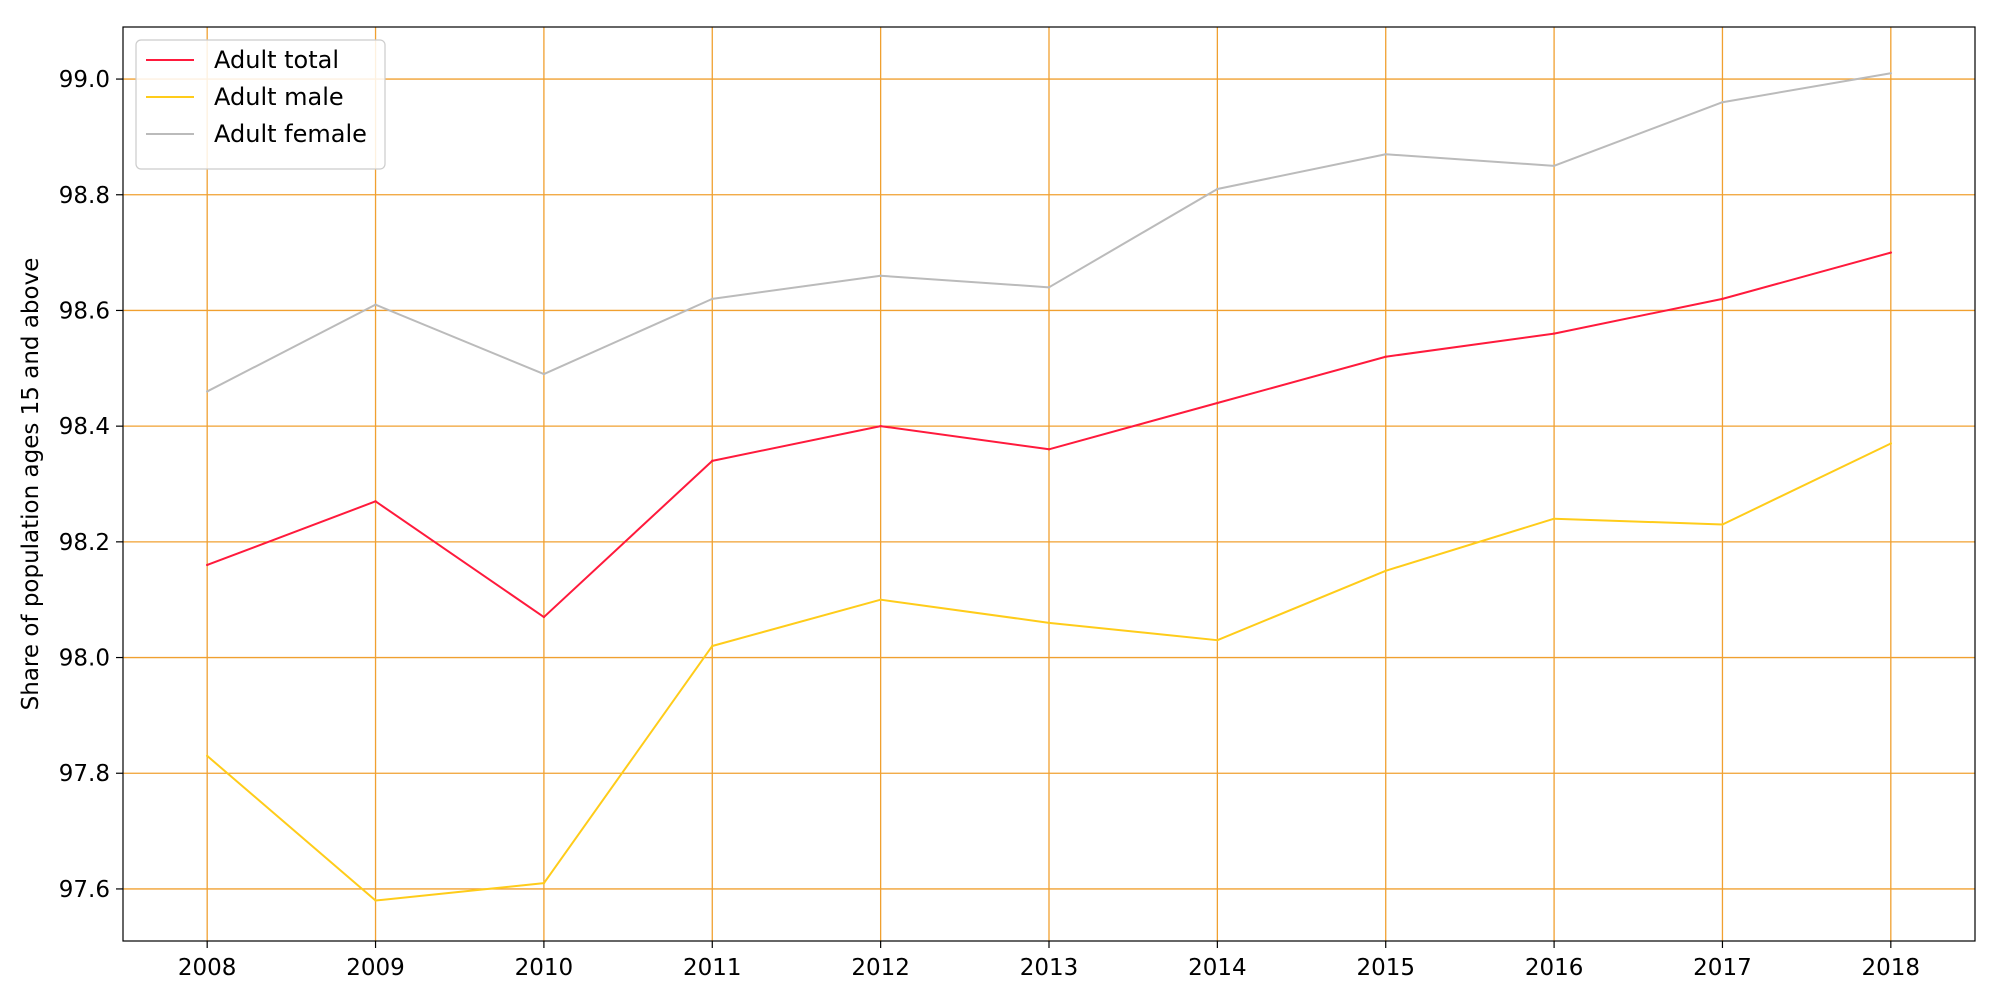 The height and width of the screenshot is (1000, 2000). Describe the element at coordinates (375, 968) in the screenshot. I see `x-tick-label: 2009` at that location.